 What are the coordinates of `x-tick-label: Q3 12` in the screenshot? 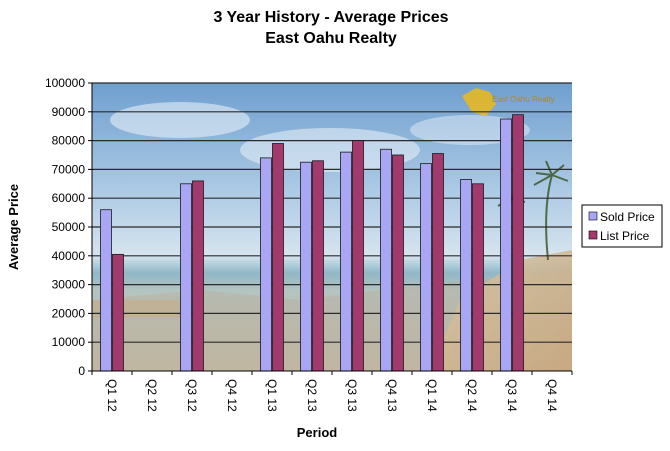 It's located at (192, 395).